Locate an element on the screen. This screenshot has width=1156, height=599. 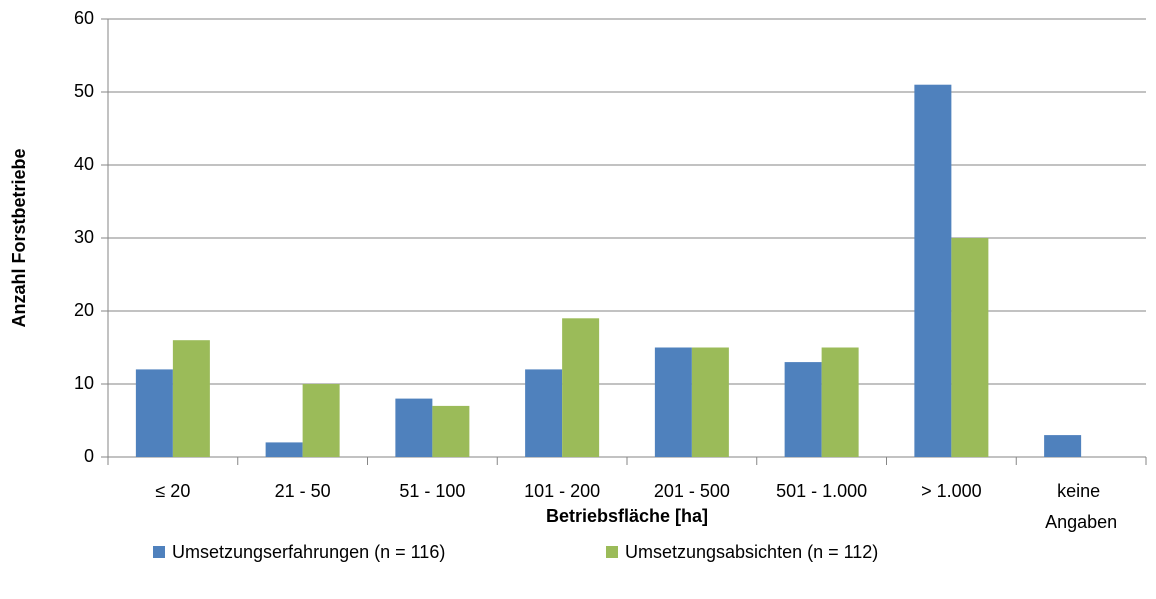
y-axis-title: Anzahl Forstbetriebe is located at coordinates (19, 237).